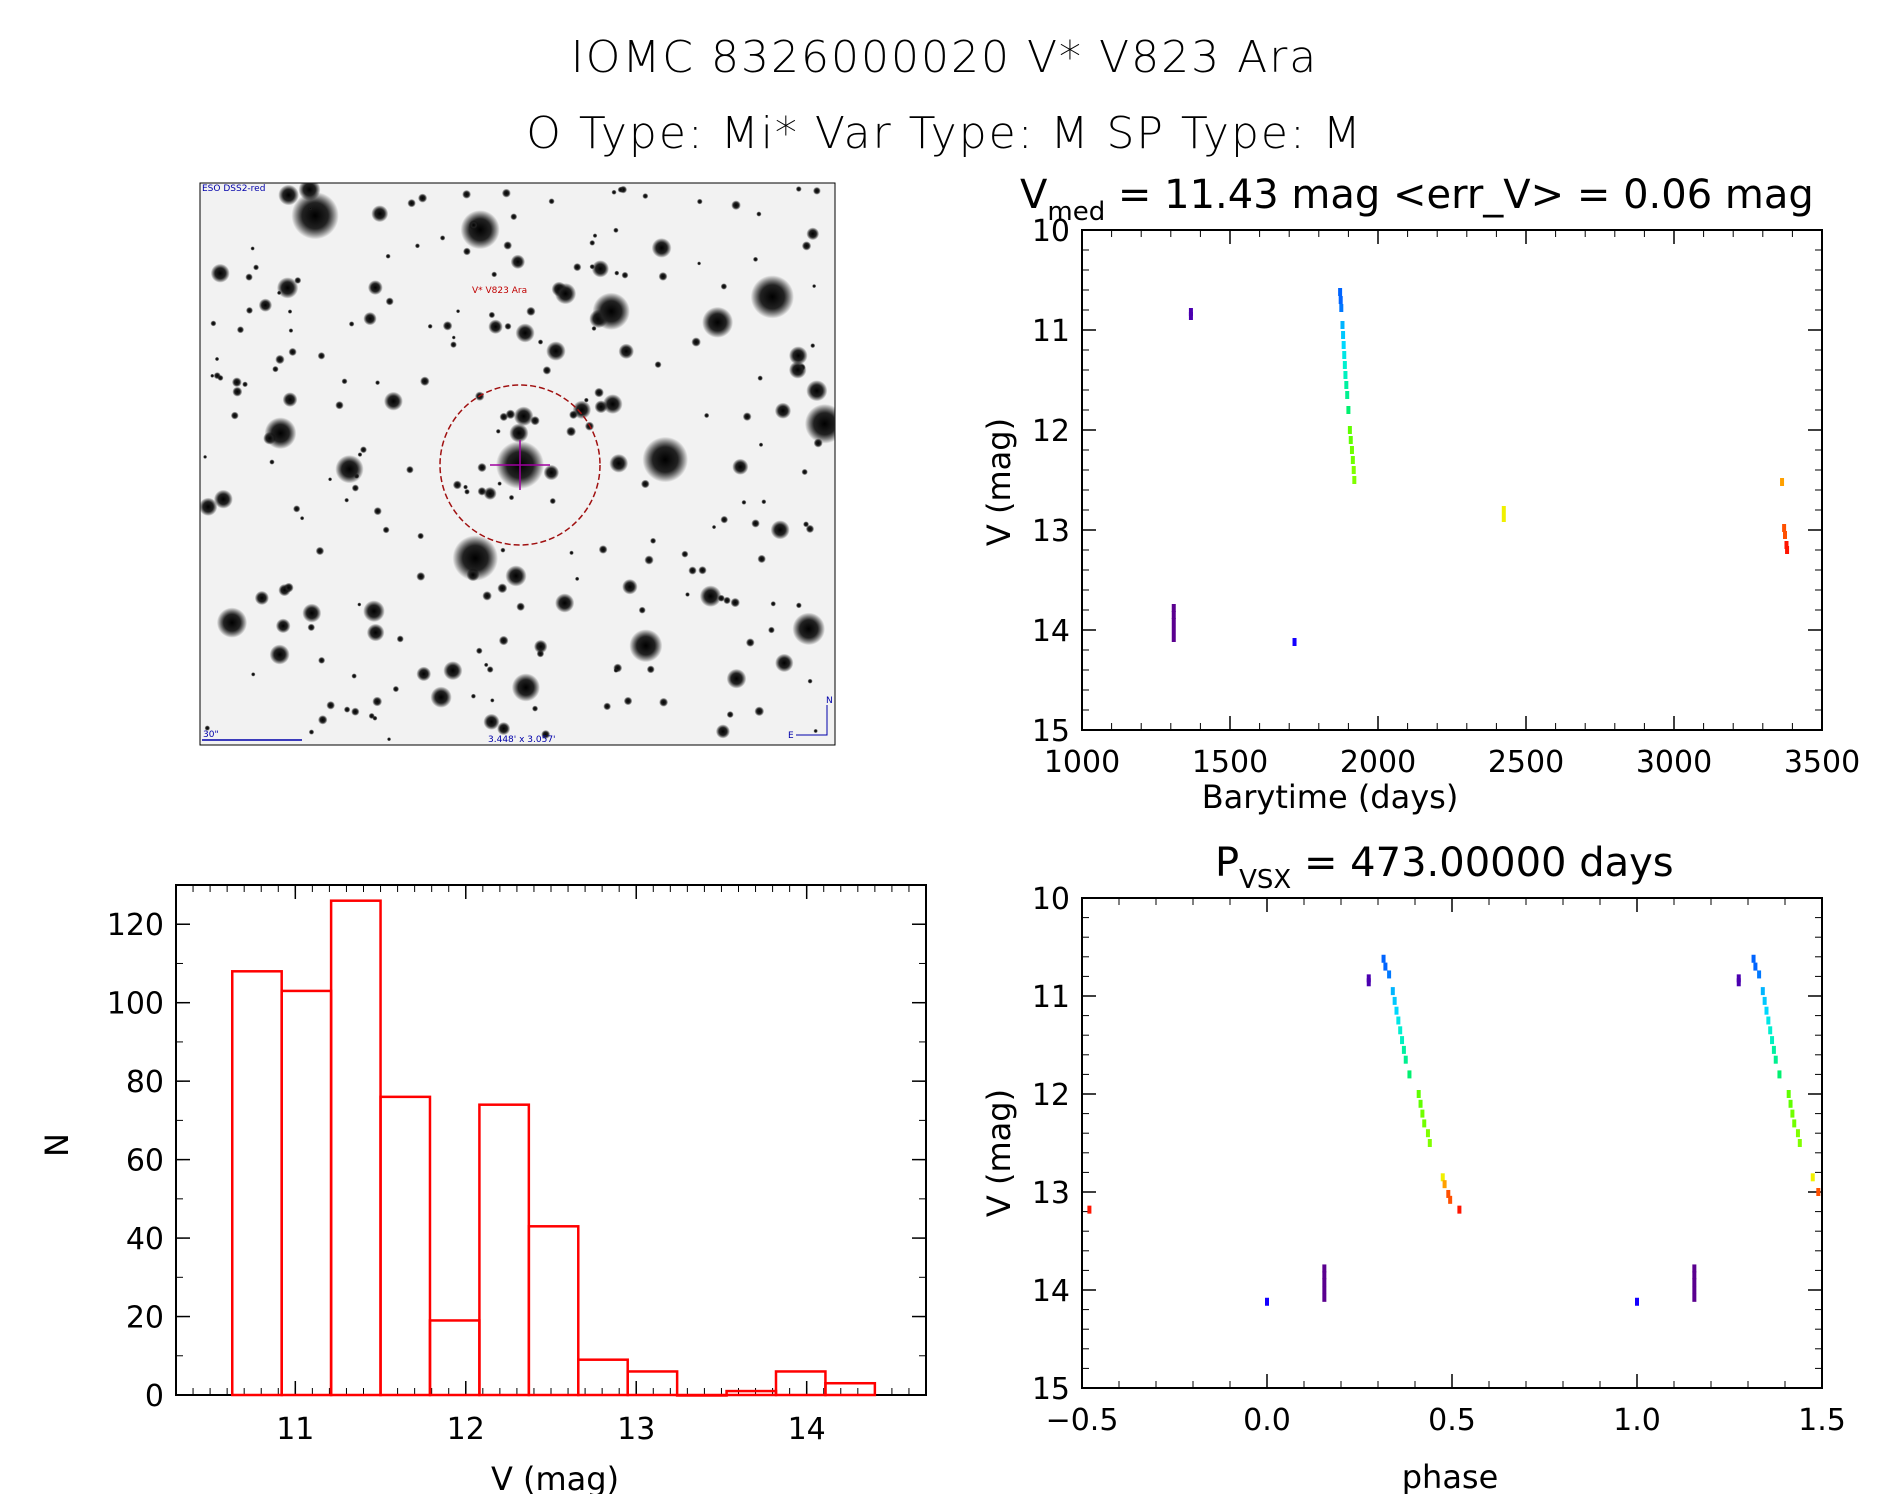 The height and width of the screenshot is (1494, 1889). I want to click on lightcurve-title-sub: med, so click(1076, 212).